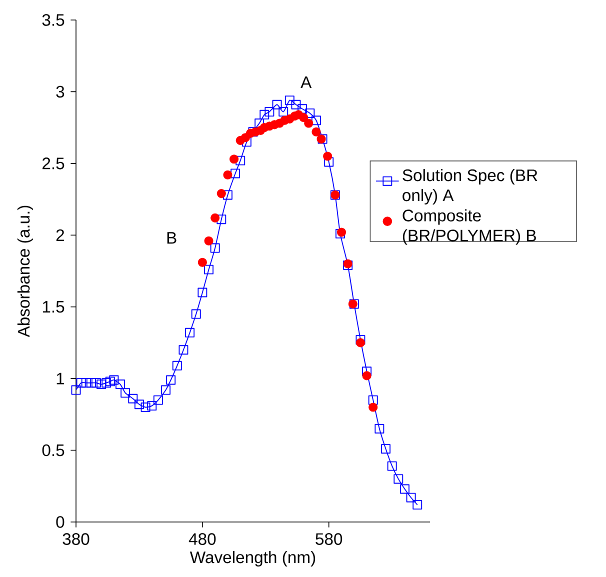 The height and width of the screenshot is (577, 606). Describe the element at coordinates (76, 539) in the screenshot. I see `x-tick-label: 380` at that location.